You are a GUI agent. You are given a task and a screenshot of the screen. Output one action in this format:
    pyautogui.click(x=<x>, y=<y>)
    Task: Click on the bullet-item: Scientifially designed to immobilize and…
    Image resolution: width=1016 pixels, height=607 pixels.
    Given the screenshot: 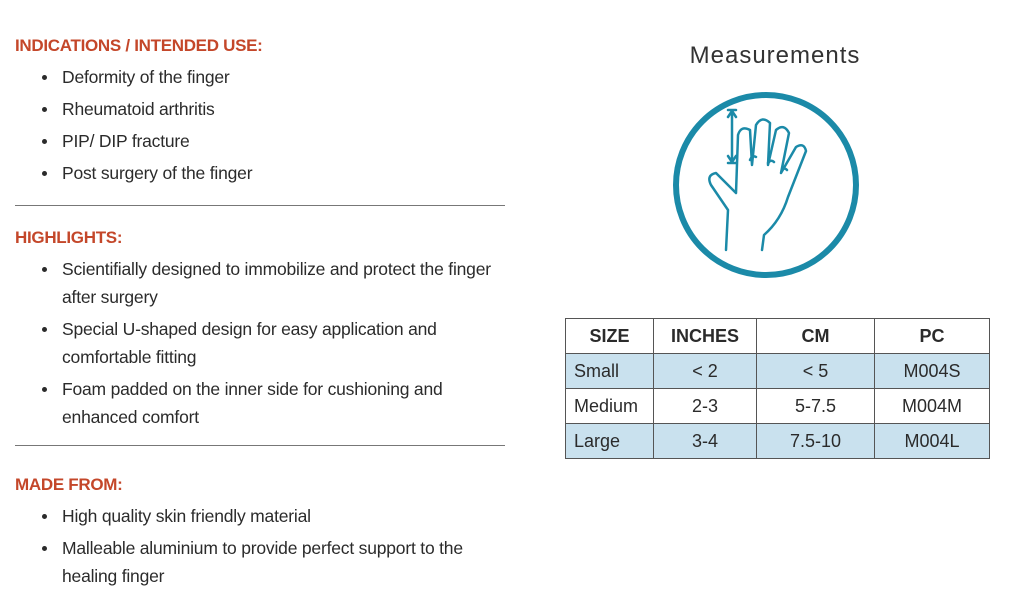 What is the action you would take?
    pyautogui.click(x=272, y=283)
    